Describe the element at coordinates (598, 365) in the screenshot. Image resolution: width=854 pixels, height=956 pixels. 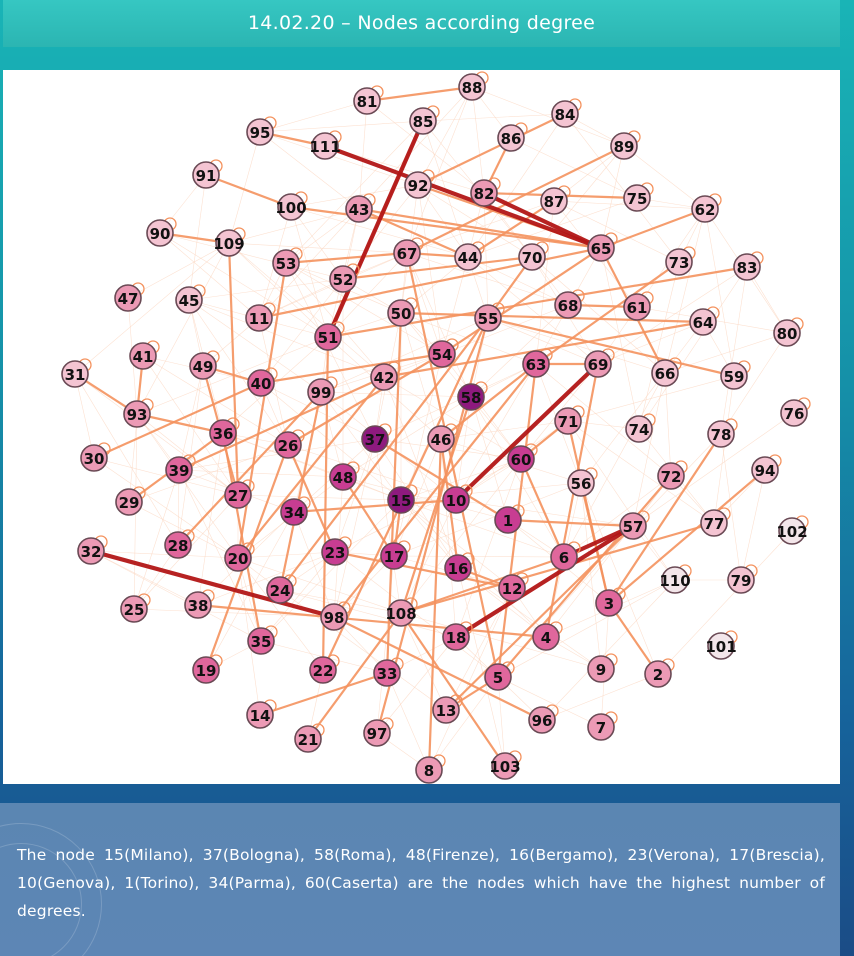
I see `node-label: 69` at that location.